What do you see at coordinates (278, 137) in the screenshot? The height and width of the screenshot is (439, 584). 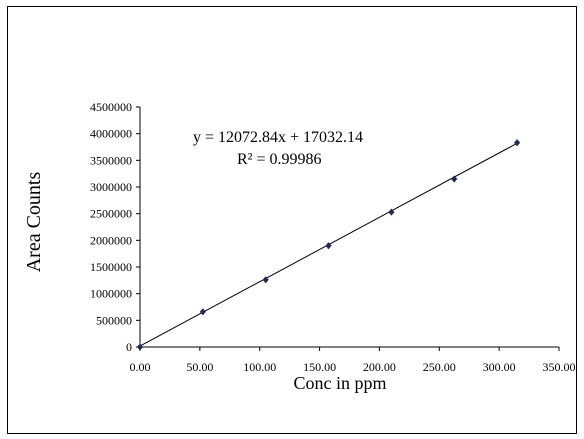 I see `equation-label: y = 12072.84x + 17032.14` at bounding box center [278, 137].